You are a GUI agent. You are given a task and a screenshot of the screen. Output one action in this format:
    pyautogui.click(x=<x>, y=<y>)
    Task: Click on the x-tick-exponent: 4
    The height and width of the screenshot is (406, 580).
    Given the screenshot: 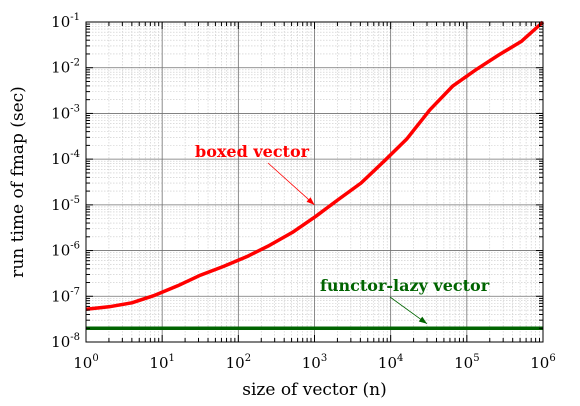 What is the action you would take?
    pyautogui.click(x=400, y=358)
    